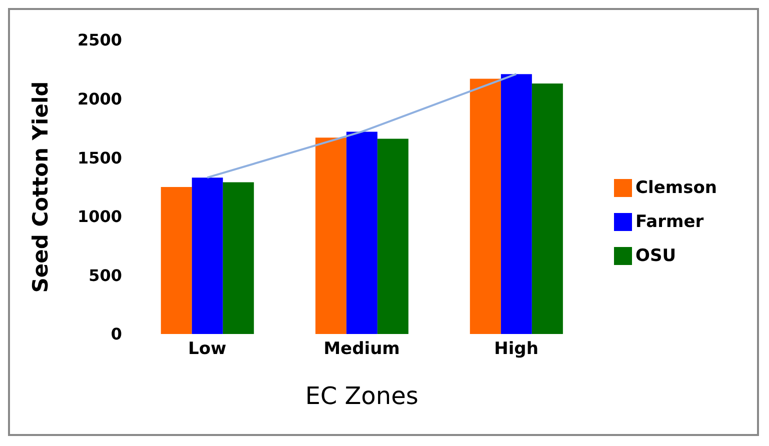  What do you see at coordinates (676, 188) in the screenshot?
I see `legend-label: Clemson` at bounding box center [676, 188].